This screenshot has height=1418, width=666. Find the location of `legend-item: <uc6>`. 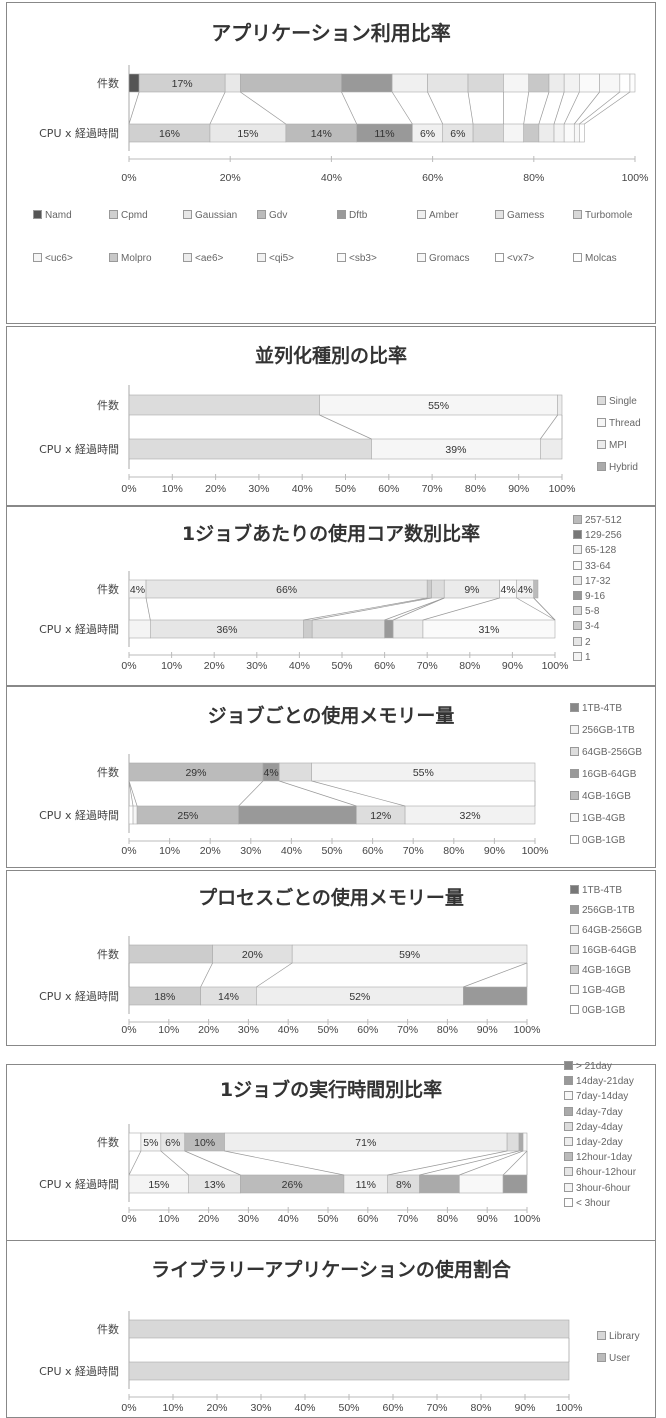

legend-item: <uc6> is located at coordinates (53, 258).